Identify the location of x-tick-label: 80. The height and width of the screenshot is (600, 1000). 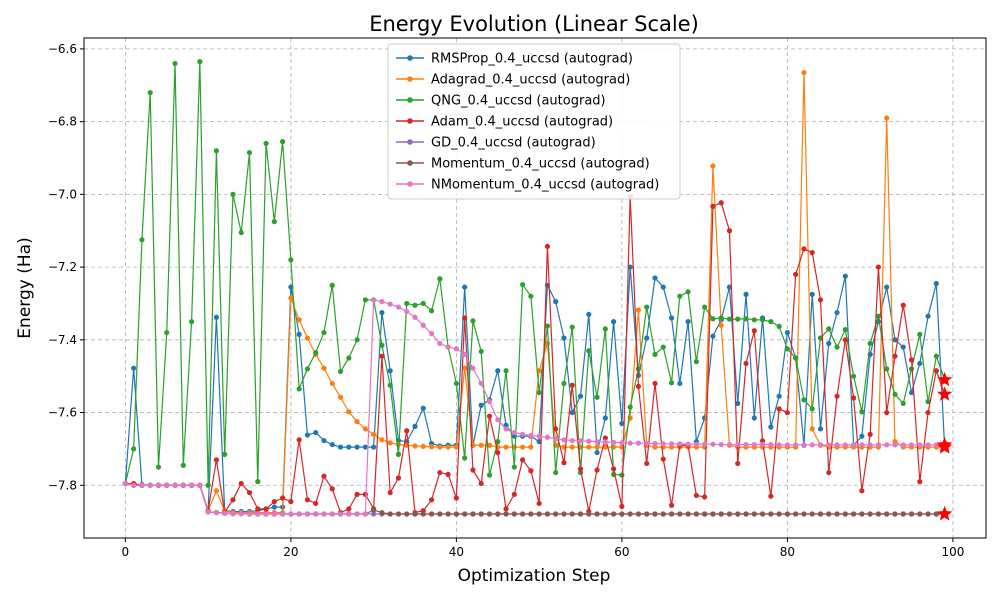
(787, 552).